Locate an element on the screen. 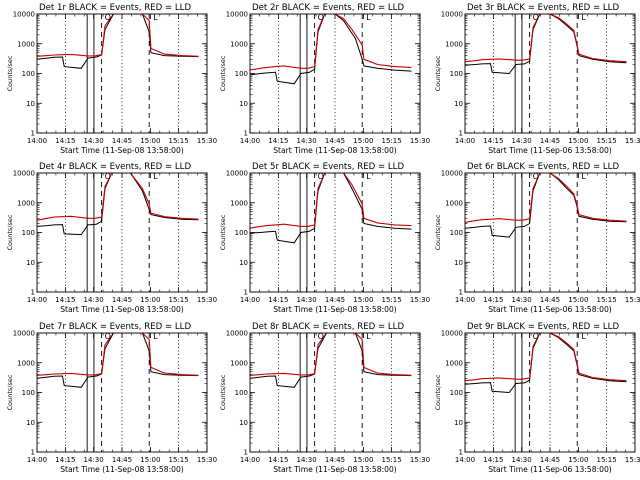 This screenshot has height=480, width=640. x-tick-label: 14:30 is located at coordinates (307, 141).